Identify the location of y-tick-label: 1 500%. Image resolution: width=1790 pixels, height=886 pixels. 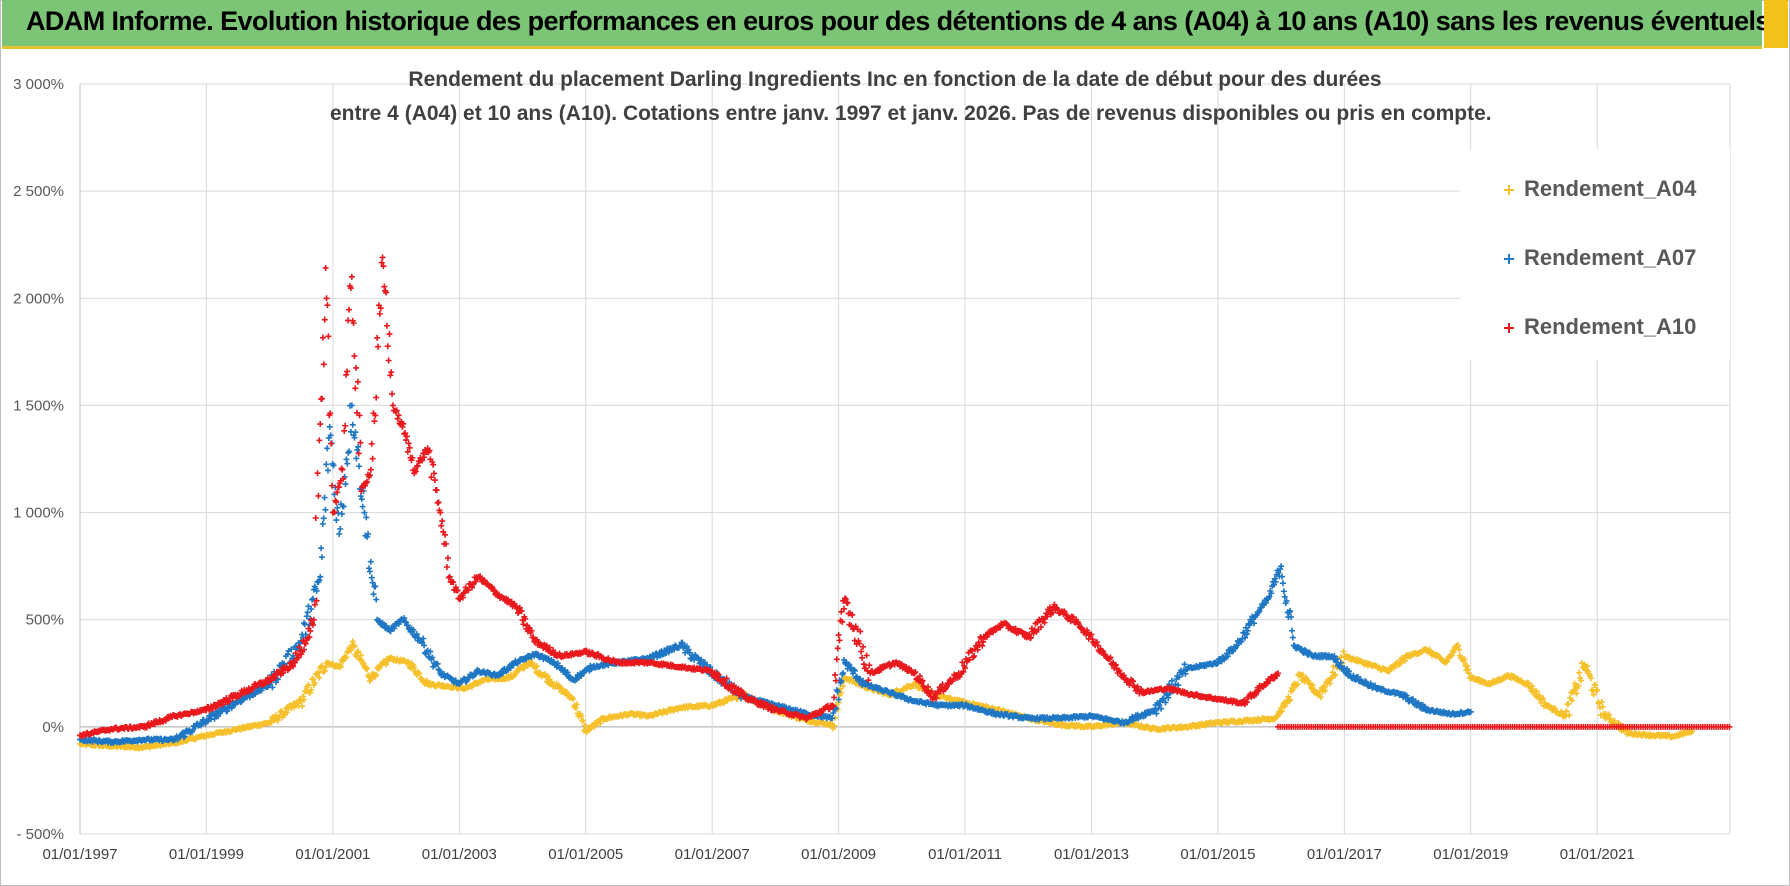
(38, 405).